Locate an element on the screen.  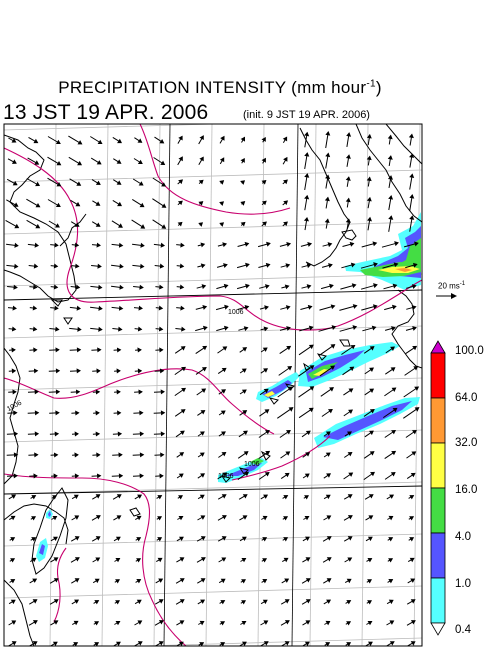
init-time: (init. 9 JST 19 APR. 2006) is located at coordinates (306, 115).